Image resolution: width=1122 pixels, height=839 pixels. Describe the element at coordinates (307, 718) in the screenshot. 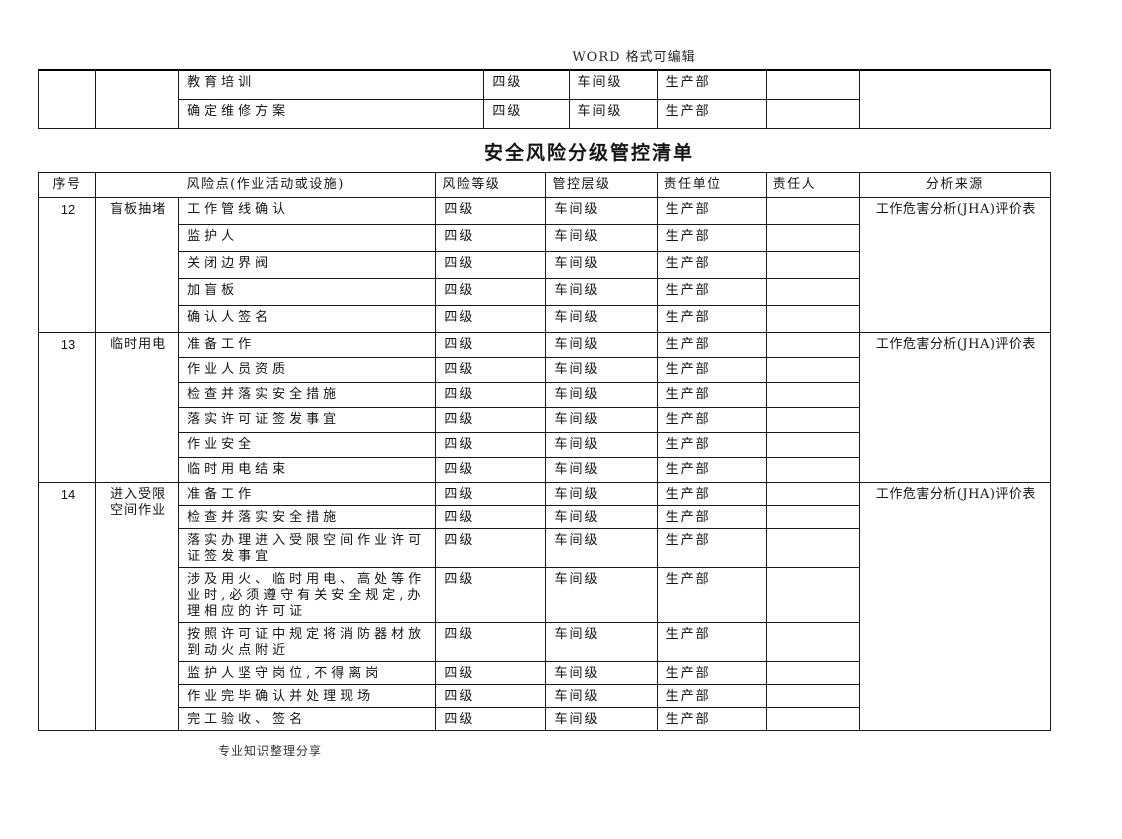

I see `activity-cell: 完工验收、签名` at that location.